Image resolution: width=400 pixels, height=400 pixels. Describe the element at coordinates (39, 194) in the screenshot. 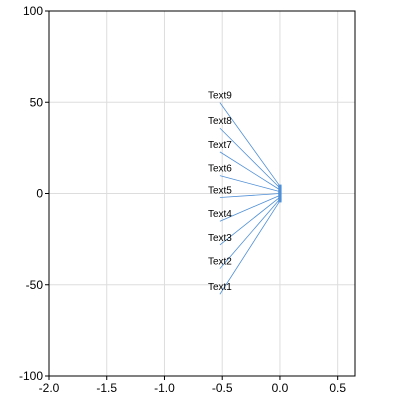

I see `y-tick-label: 0` at that location.